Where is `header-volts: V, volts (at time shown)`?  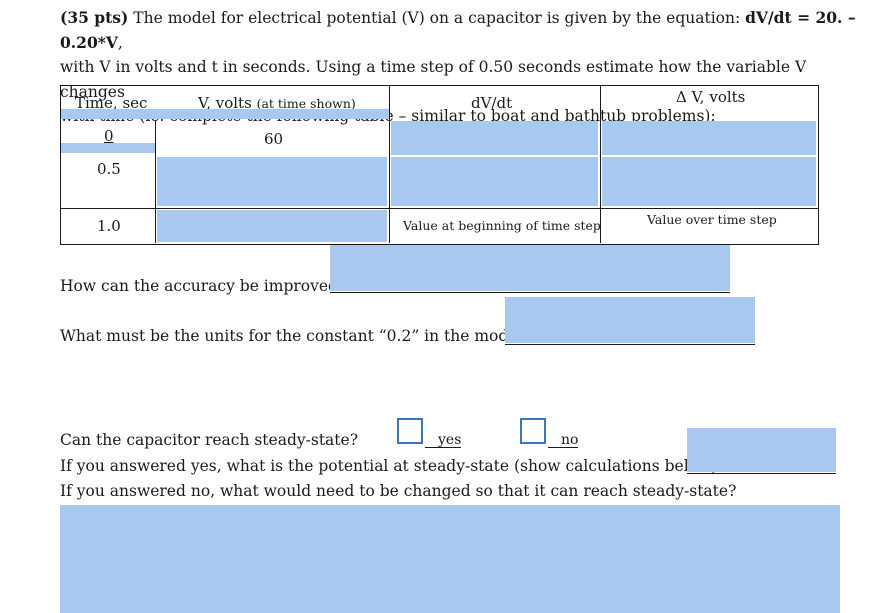
header-volts: V, volts (at time shown) is located at coordinates (277, 103).